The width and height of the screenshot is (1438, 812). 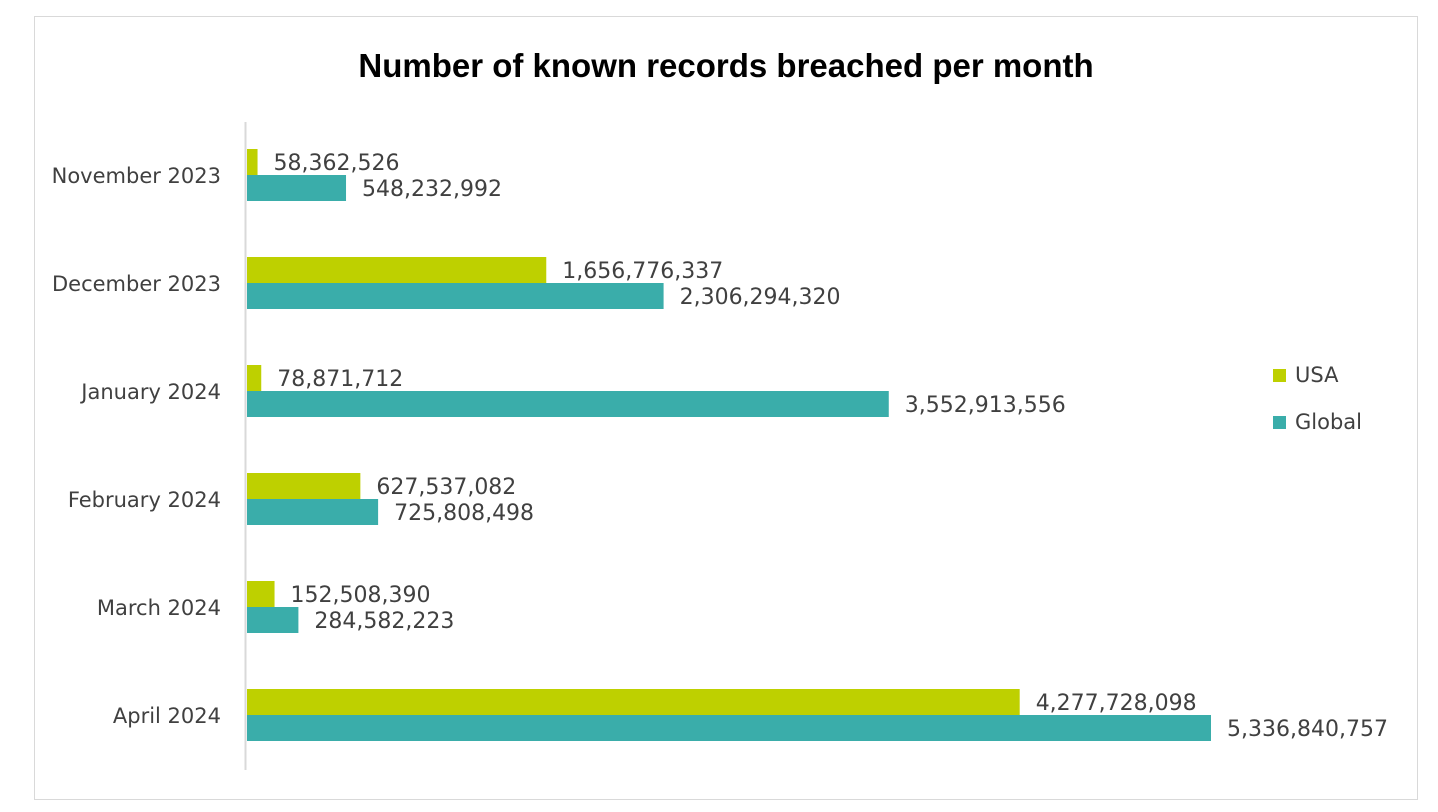 What do you see at coordinates (384, 621) in the screenshot?
I see `data-label-global-march-2024: 284,582,223` at bounding box center [384, 621].